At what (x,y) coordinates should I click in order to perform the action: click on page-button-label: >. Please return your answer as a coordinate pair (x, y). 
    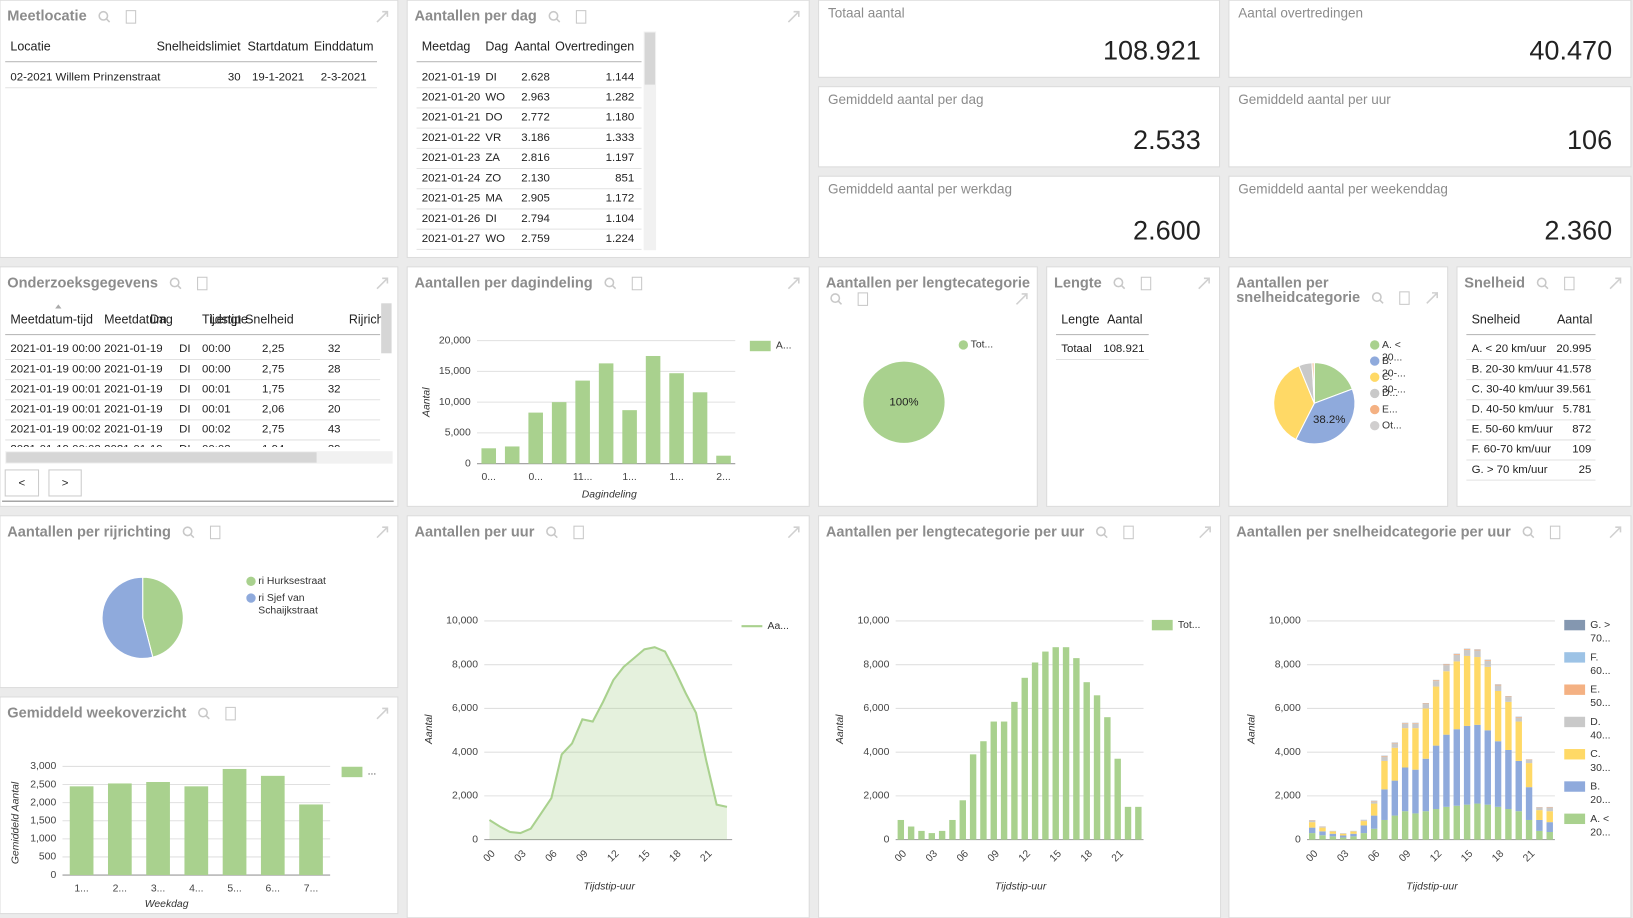
    Looking at the image, I should click on (65, 484).